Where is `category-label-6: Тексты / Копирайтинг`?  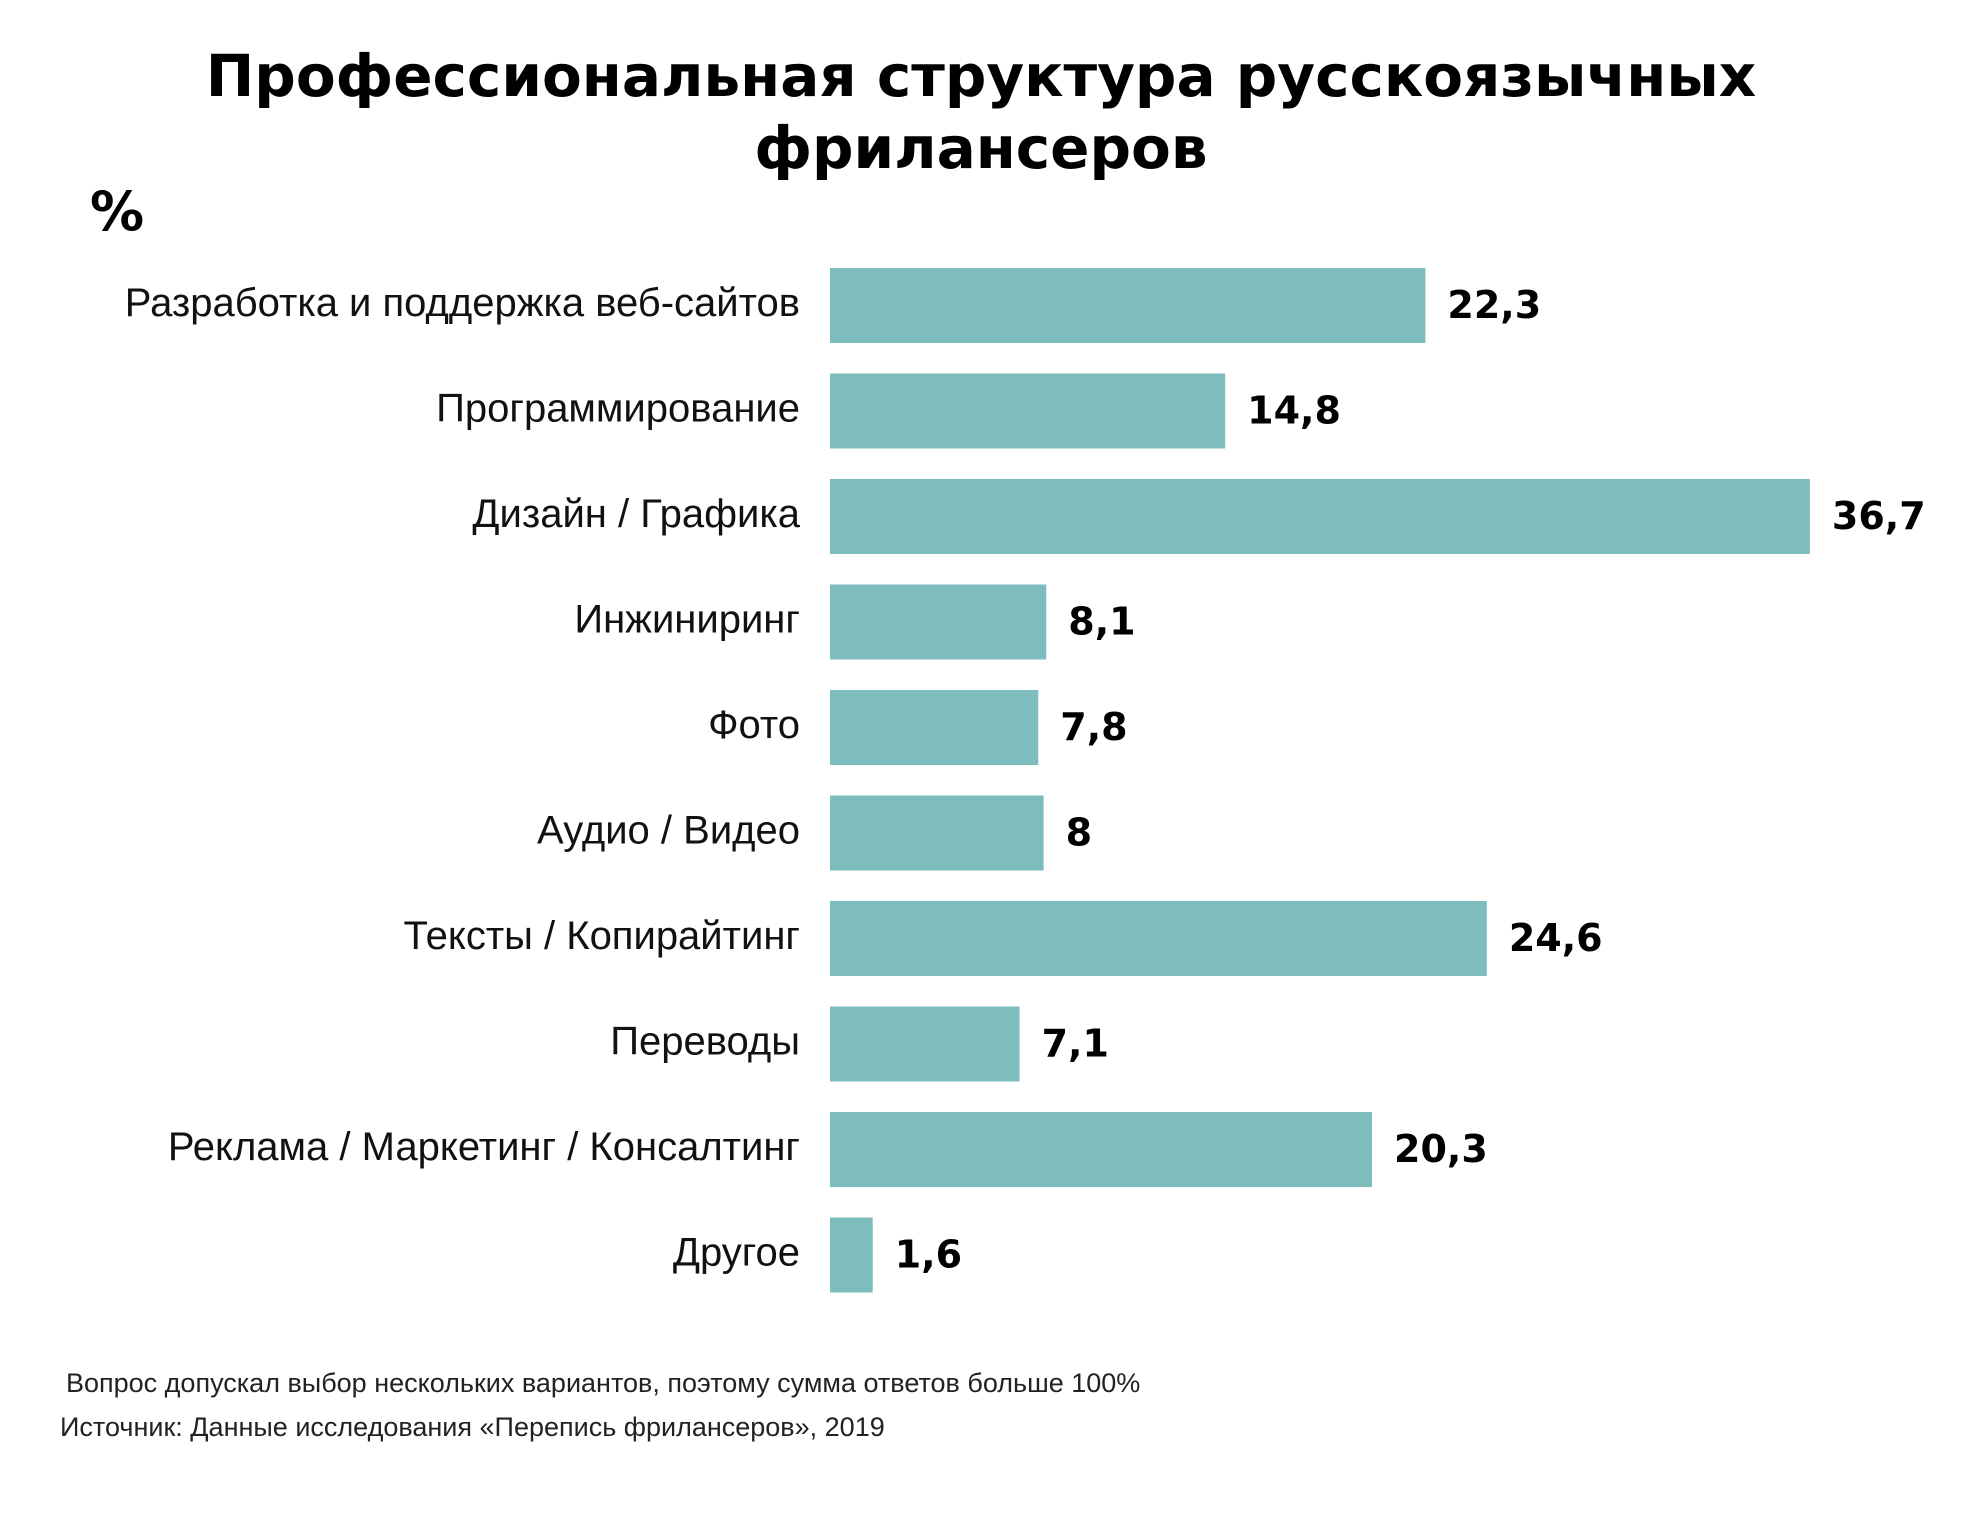 category-label-6: Тексты / Копирайтинг is located at coordinates (601, 936).